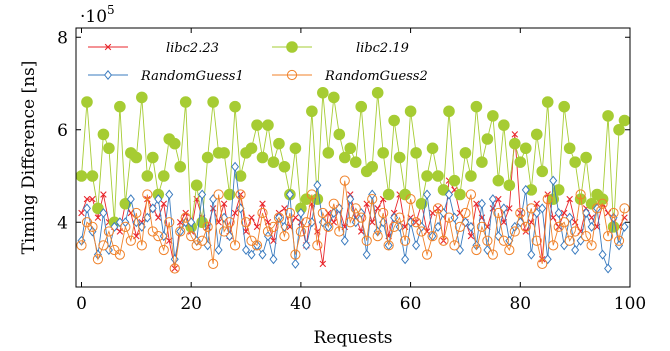 The width and height of the screenshot is (670, 351). I want to click on legend-label: libc2.19, so click(382, 48).